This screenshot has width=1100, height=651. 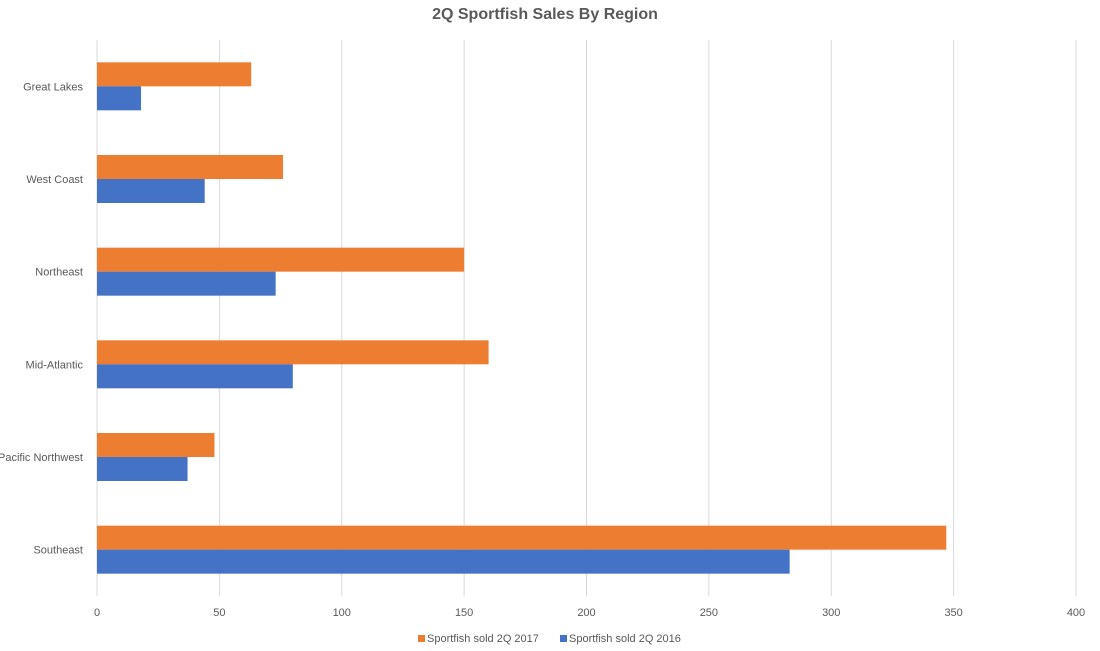 I want to click on x-tick-label: 150, so click(x=464, y=613).